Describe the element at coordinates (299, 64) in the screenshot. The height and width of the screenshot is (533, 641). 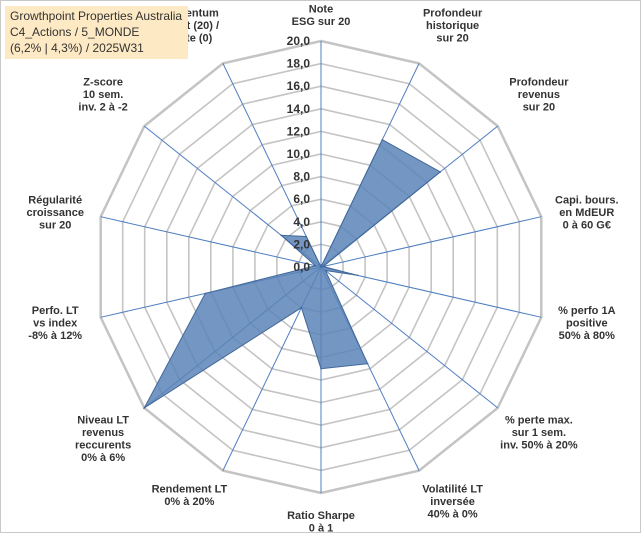
I see `tick-label: 18,0` at that location.